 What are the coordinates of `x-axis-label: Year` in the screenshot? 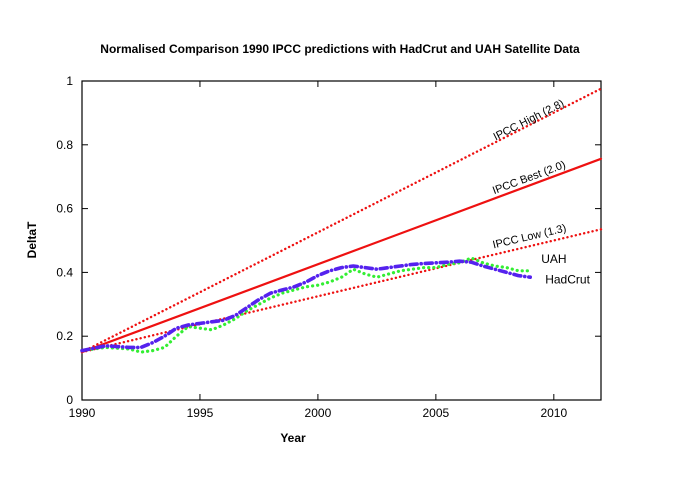 It's located at (293, 438).